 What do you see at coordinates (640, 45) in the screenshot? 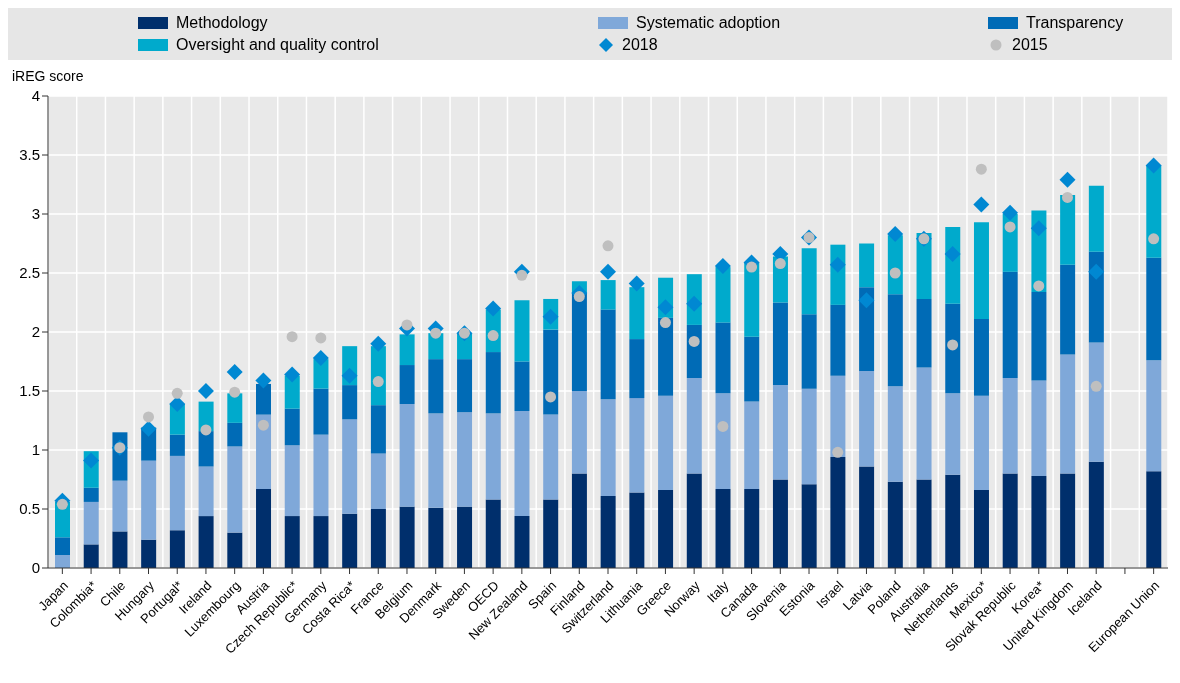
I see `legend-label: 2018` at bounding box center [640, 45].